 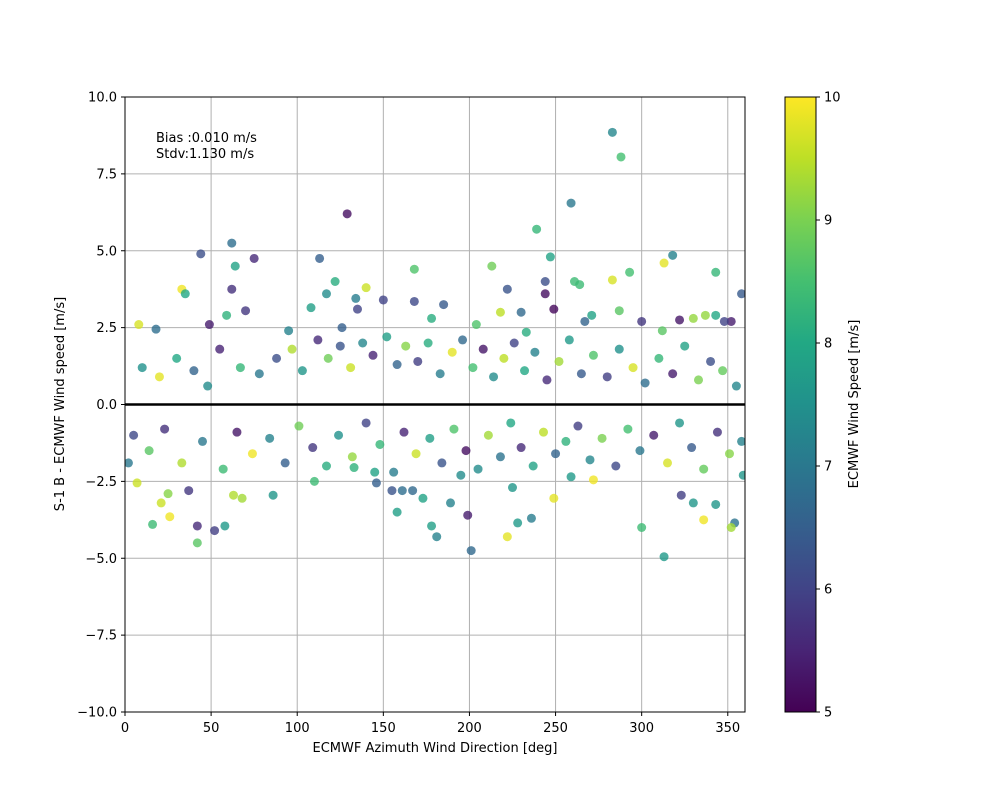 I want to click on y-axis-label: S-1 B - ECMWF Wind speed [m/s], so click(x=60, y=404).